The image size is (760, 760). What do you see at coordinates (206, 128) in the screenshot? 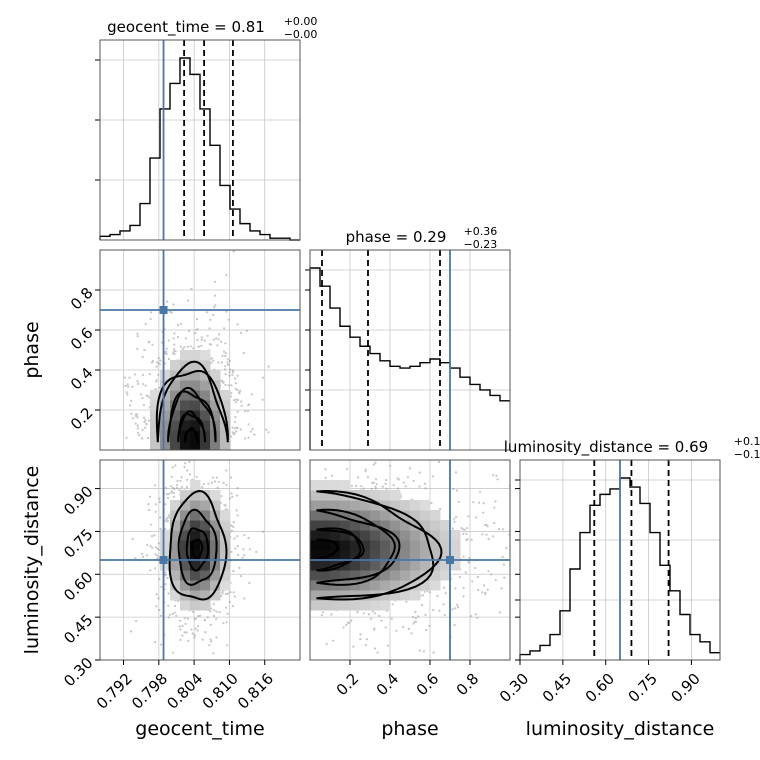
I see `panel-1d-geocent_time: geocent_time = 0.81 +0.00−0.00` at bounding box center [206, 128].